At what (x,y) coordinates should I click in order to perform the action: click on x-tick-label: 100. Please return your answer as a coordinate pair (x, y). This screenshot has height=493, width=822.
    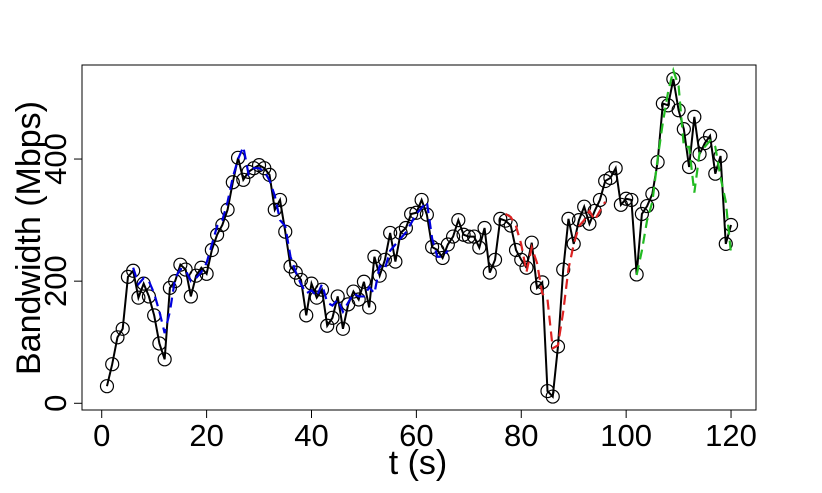
    Looking at the image, I should click on (626, 435).